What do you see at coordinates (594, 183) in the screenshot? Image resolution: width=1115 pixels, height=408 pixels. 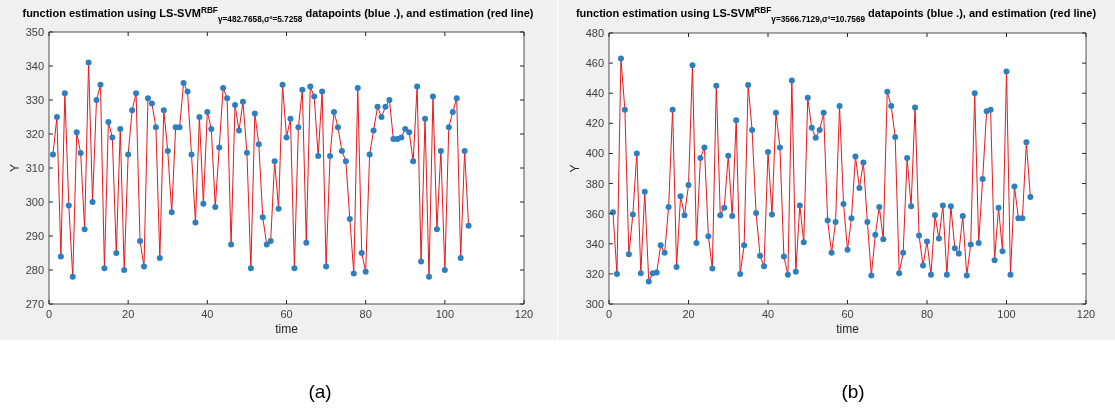 I see `y-tick-label: 380` at bounding box center [594, 183].